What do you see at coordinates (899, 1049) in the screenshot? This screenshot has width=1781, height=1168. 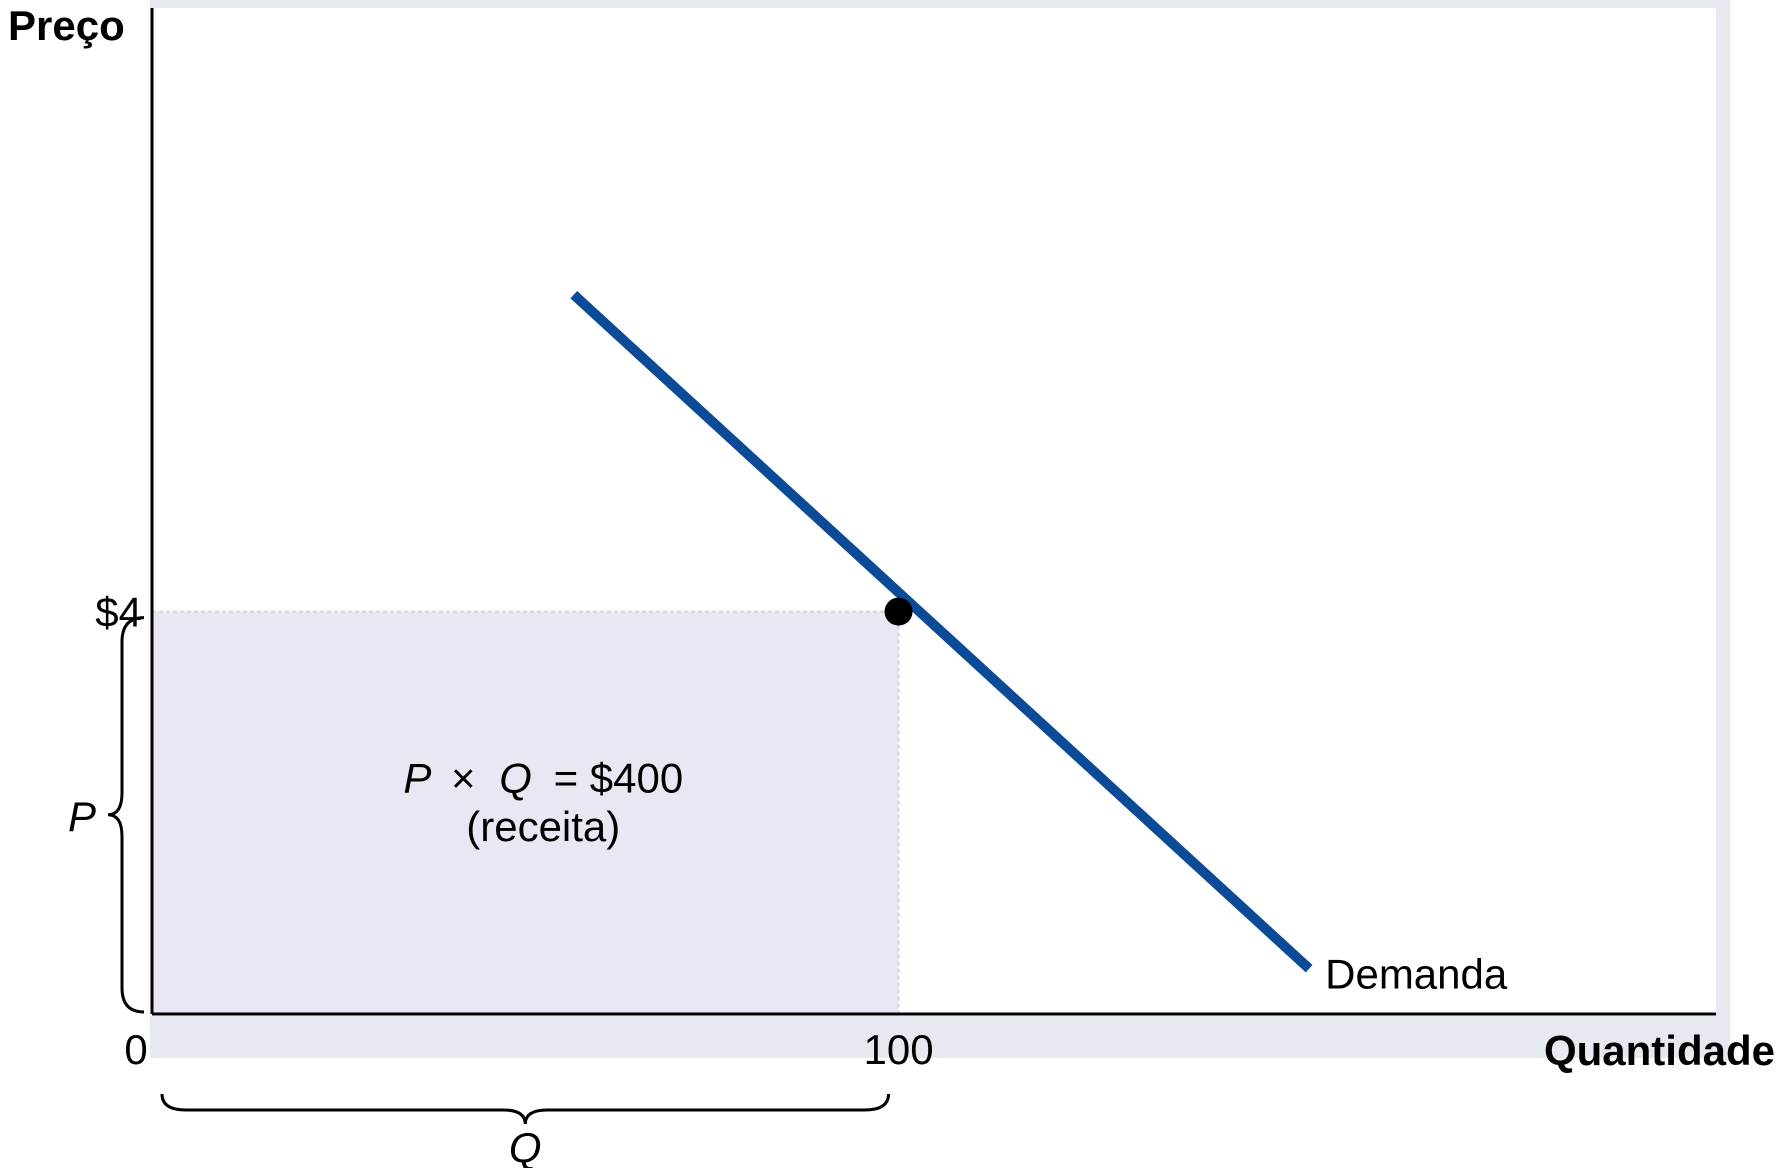 I see `x-tick-label-100: 100` at bounding box center [899, 1049].